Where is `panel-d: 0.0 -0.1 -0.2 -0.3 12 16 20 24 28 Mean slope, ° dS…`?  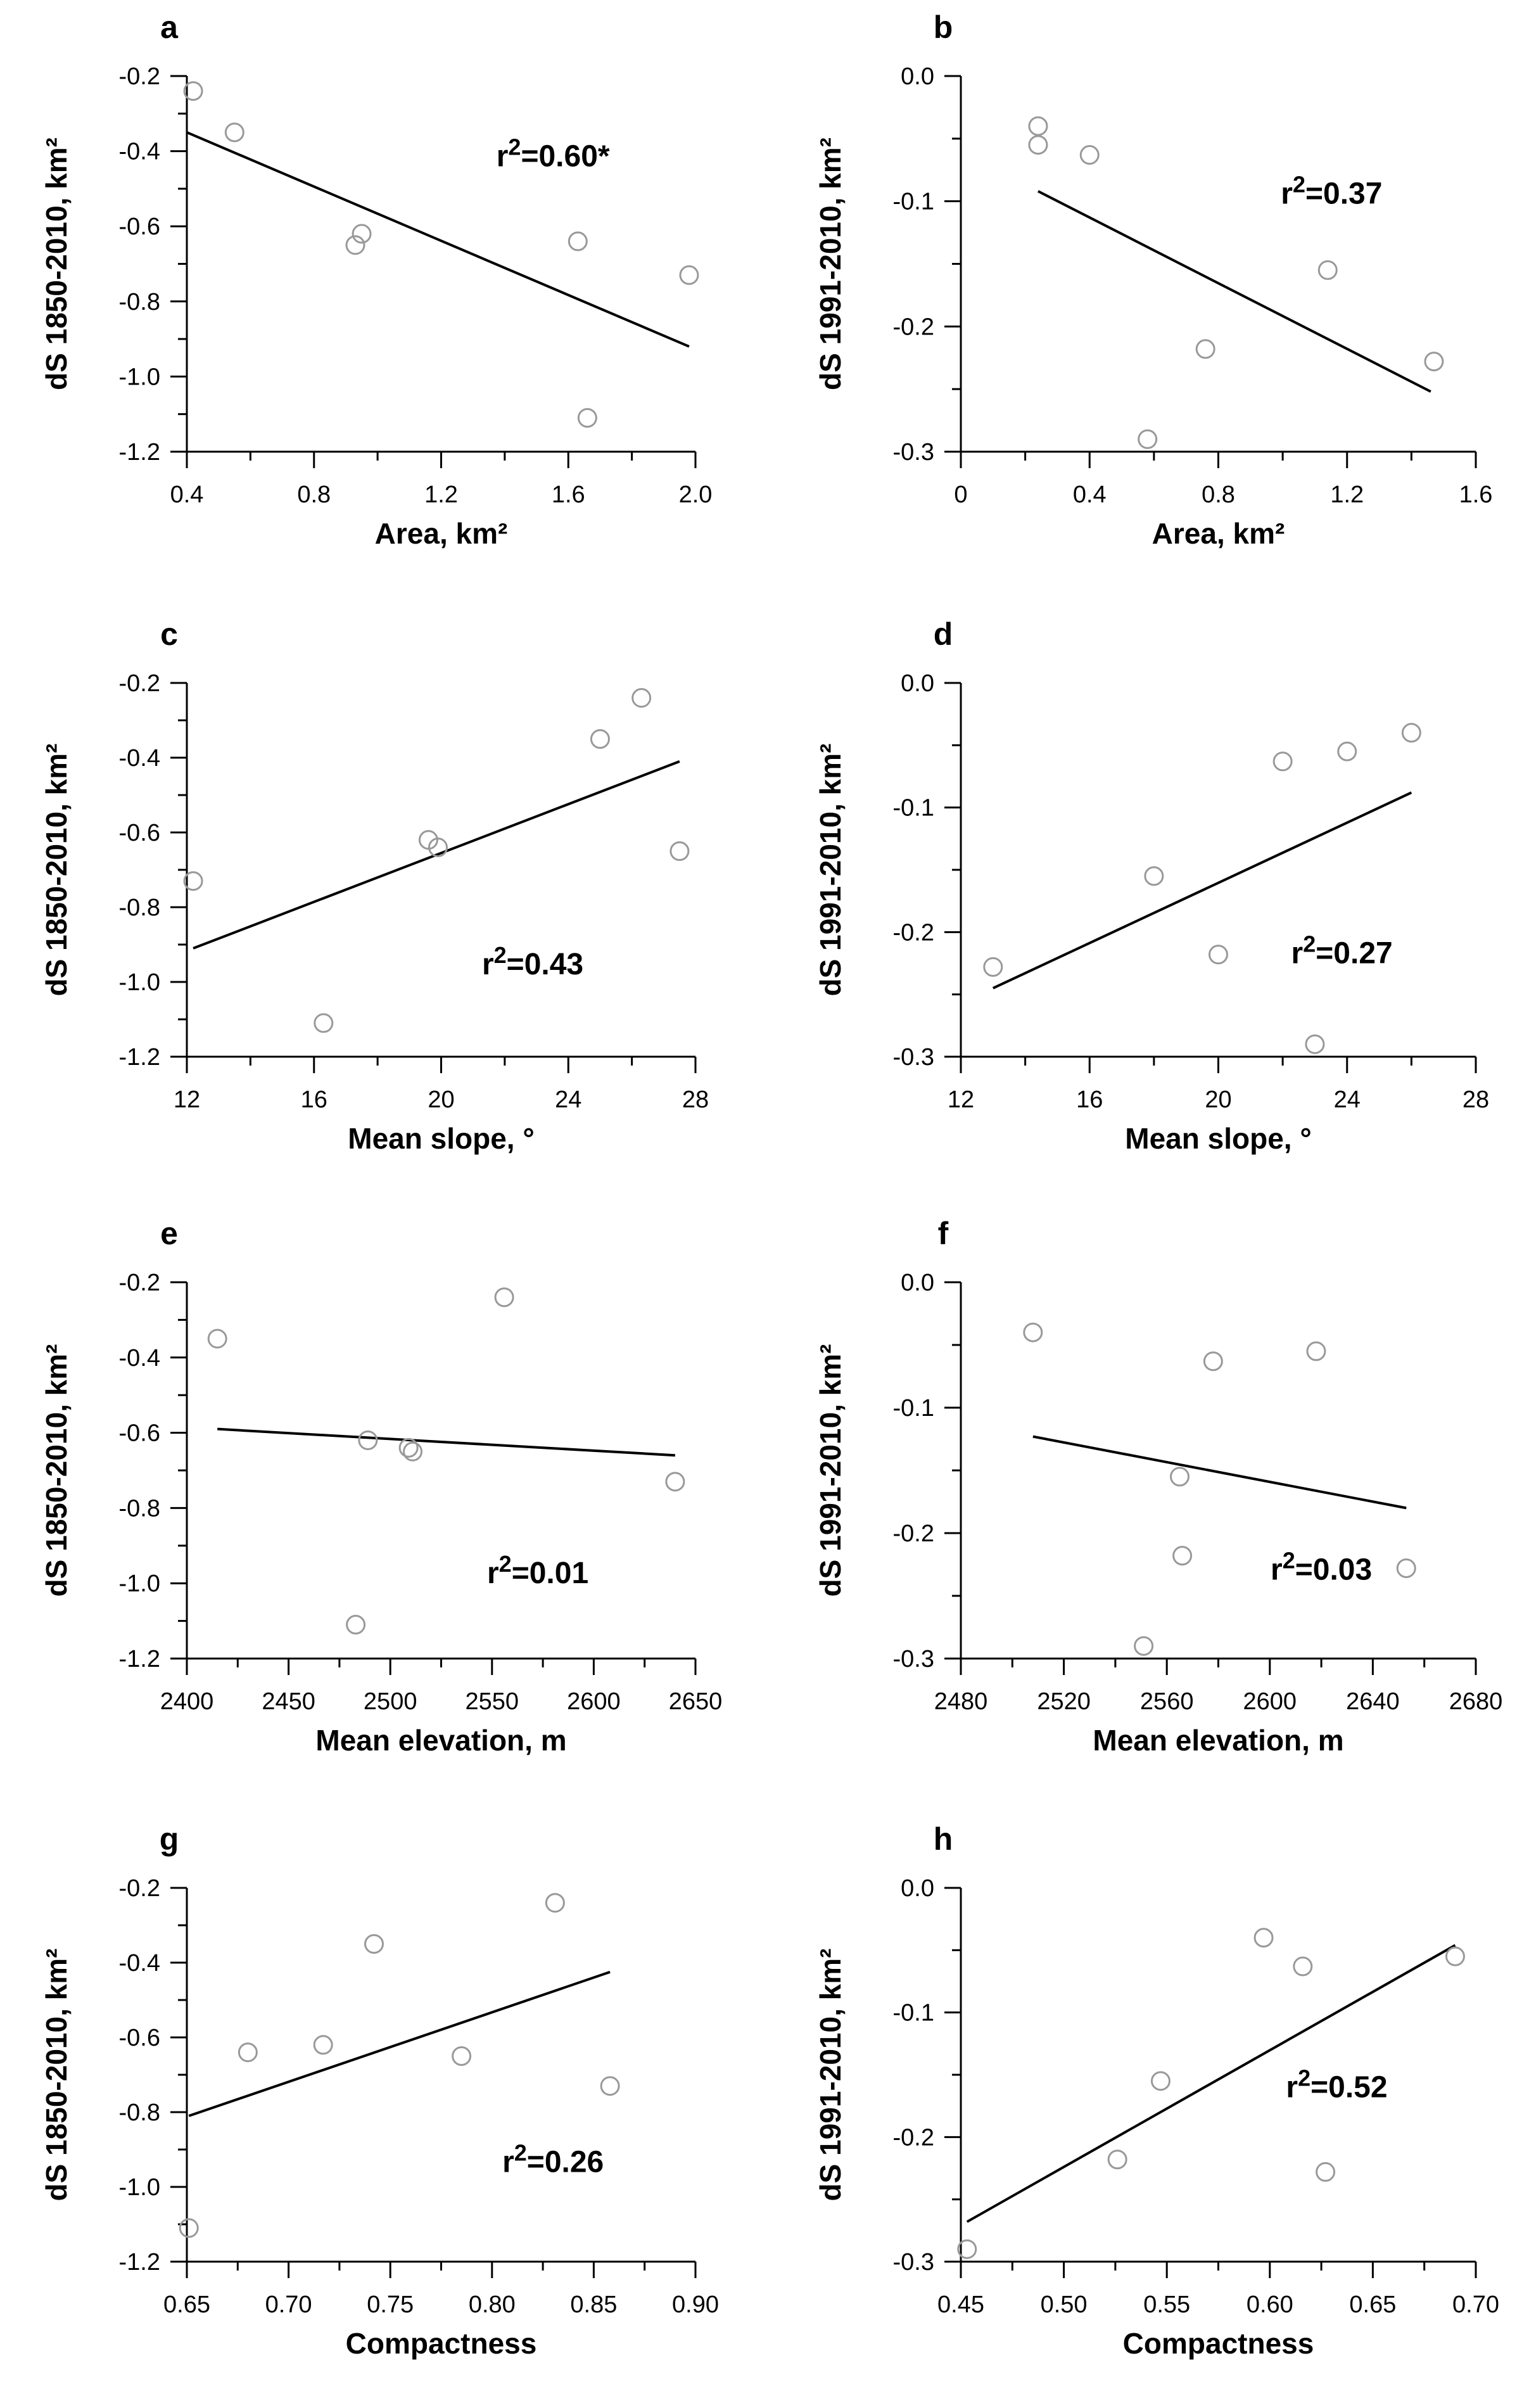 panel-d: 0.0 -0.1 -0.2 -0.3 12 16 20 24 28 Mean slope, ° dS… is located at coordinates (1151, 885).